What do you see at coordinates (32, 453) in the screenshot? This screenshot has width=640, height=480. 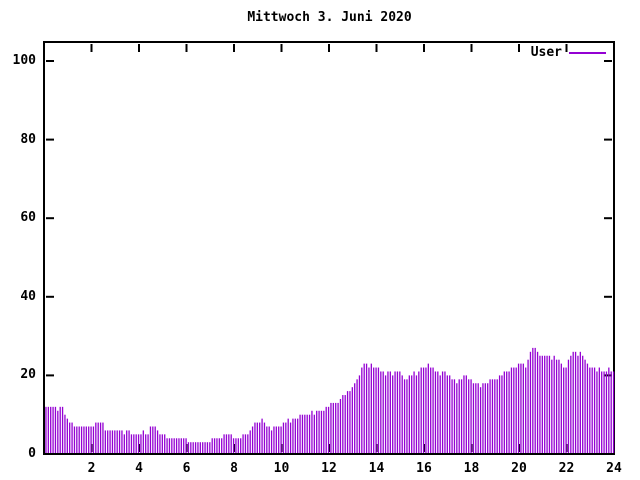 I see `y-tick-label: 0` at bounding box center [32, 453].